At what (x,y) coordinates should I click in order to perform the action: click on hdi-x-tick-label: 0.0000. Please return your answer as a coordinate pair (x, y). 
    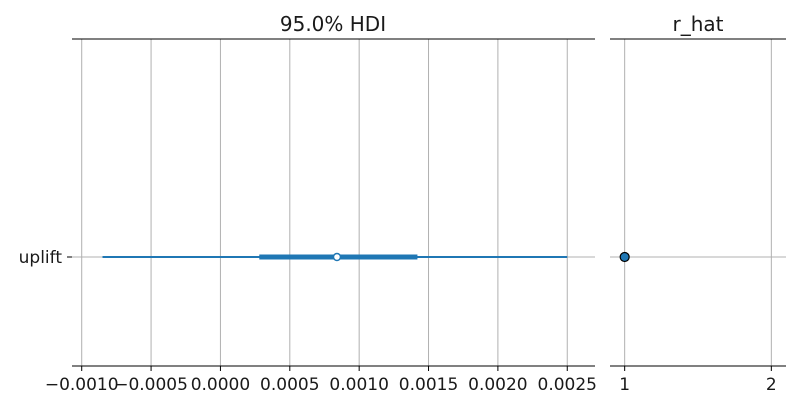
    Looking at the image, I should click on (220, 385).